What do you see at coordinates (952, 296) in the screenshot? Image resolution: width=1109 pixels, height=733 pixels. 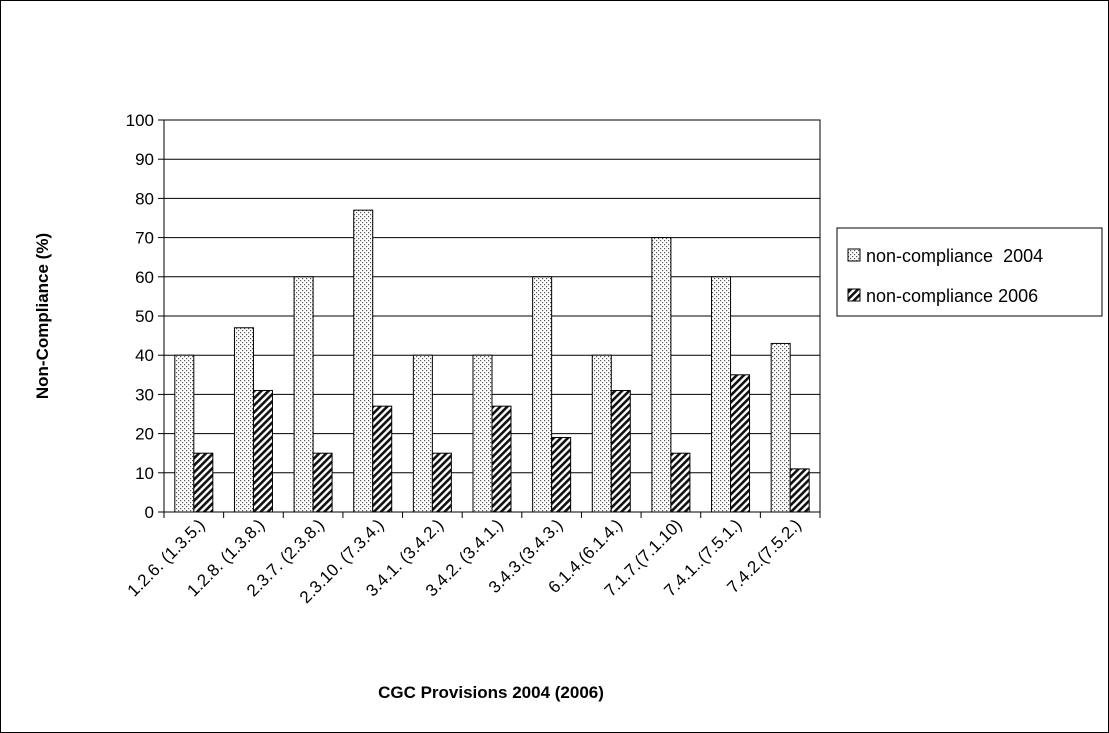 I see `legend-label-2006: non-compliance 2006` at bounding box center [952, 296].